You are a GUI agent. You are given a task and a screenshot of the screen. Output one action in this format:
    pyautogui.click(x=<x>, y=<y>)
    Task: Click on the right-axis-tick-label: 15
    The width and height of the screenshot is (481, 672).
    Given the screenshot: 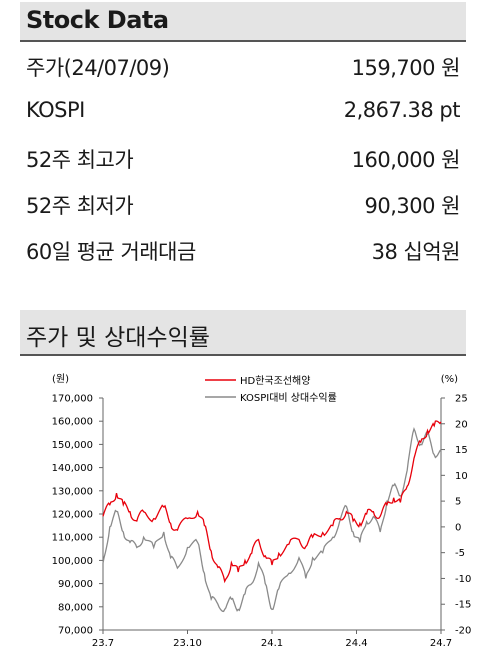 What is the action you would take?
    pyautogui.click(x=461, y=450)
    